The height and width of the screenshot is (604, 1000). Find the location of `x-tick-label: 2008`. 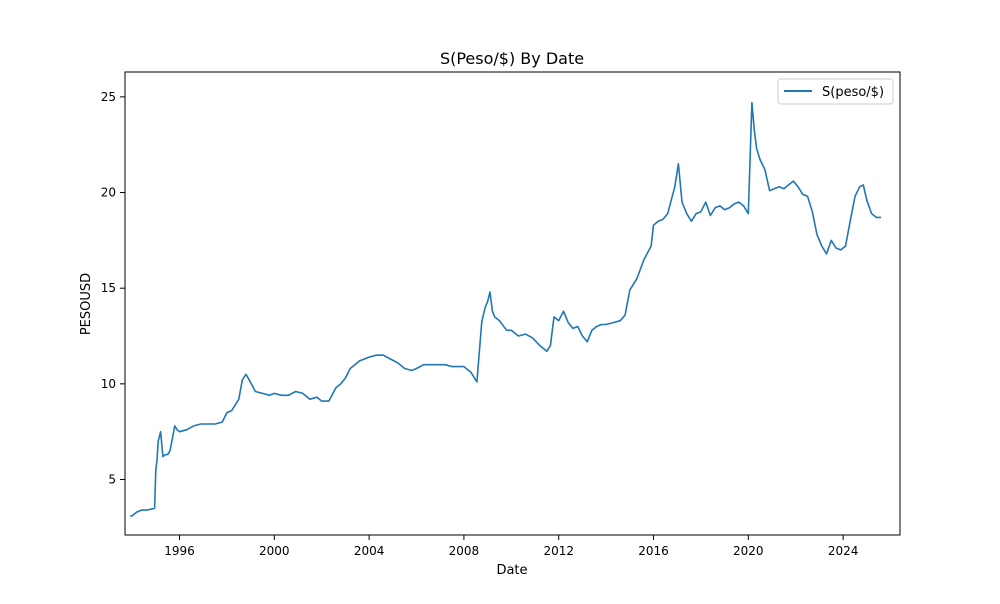

x-tick-label: 2008 is located at coordinates (464, 551).